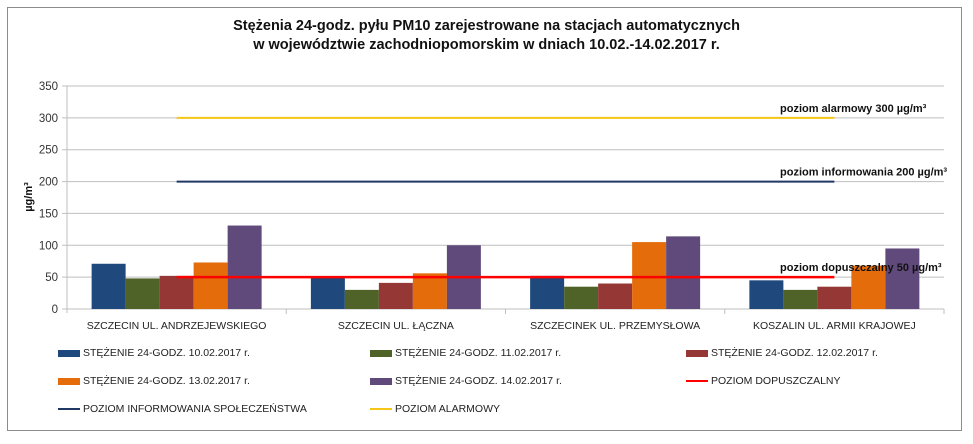  I want to click on legend-item: STĘŻENIE 24-GODZ. 13.02.2017 r., so click(154, 381).